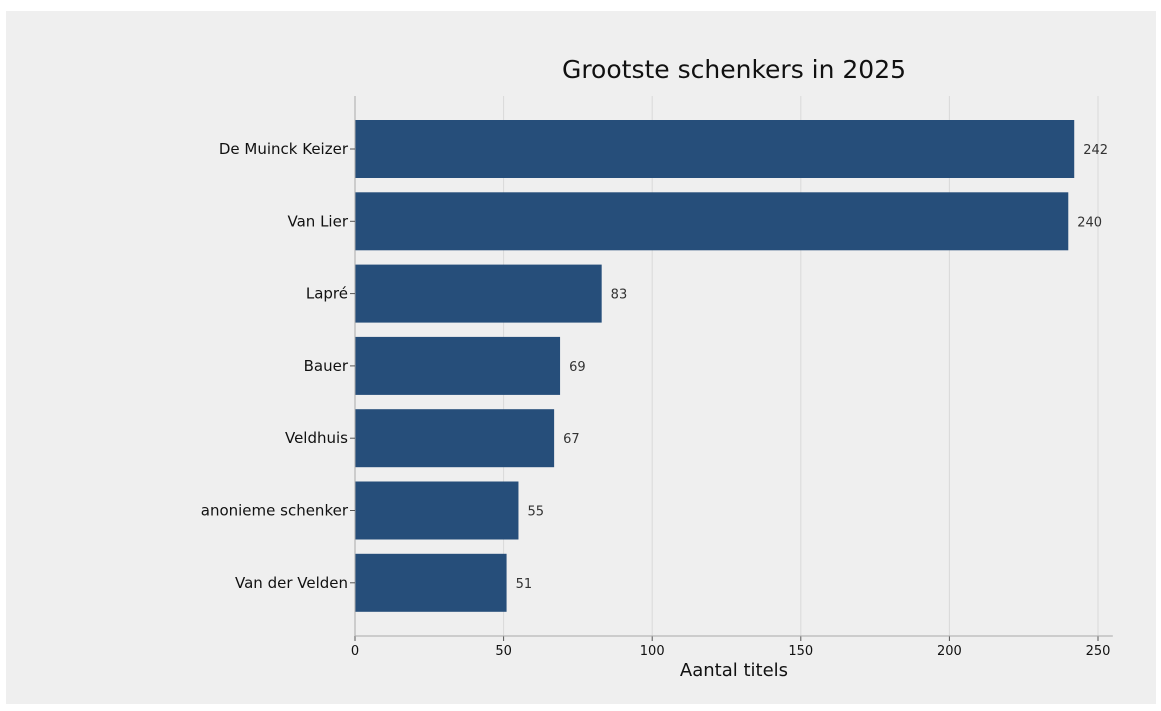  Describe the element at coordinates (535, 512) in the screenshot. I see `data-label: 55` at that location.